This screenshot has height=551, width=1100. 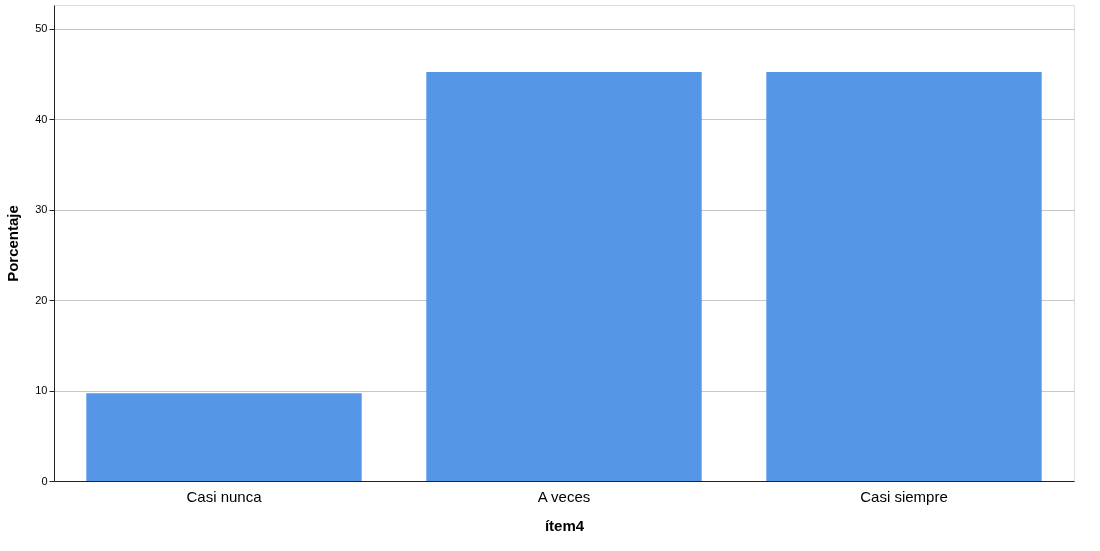 I want to click on y-tick-label: 0, so click(x=44, y=480).